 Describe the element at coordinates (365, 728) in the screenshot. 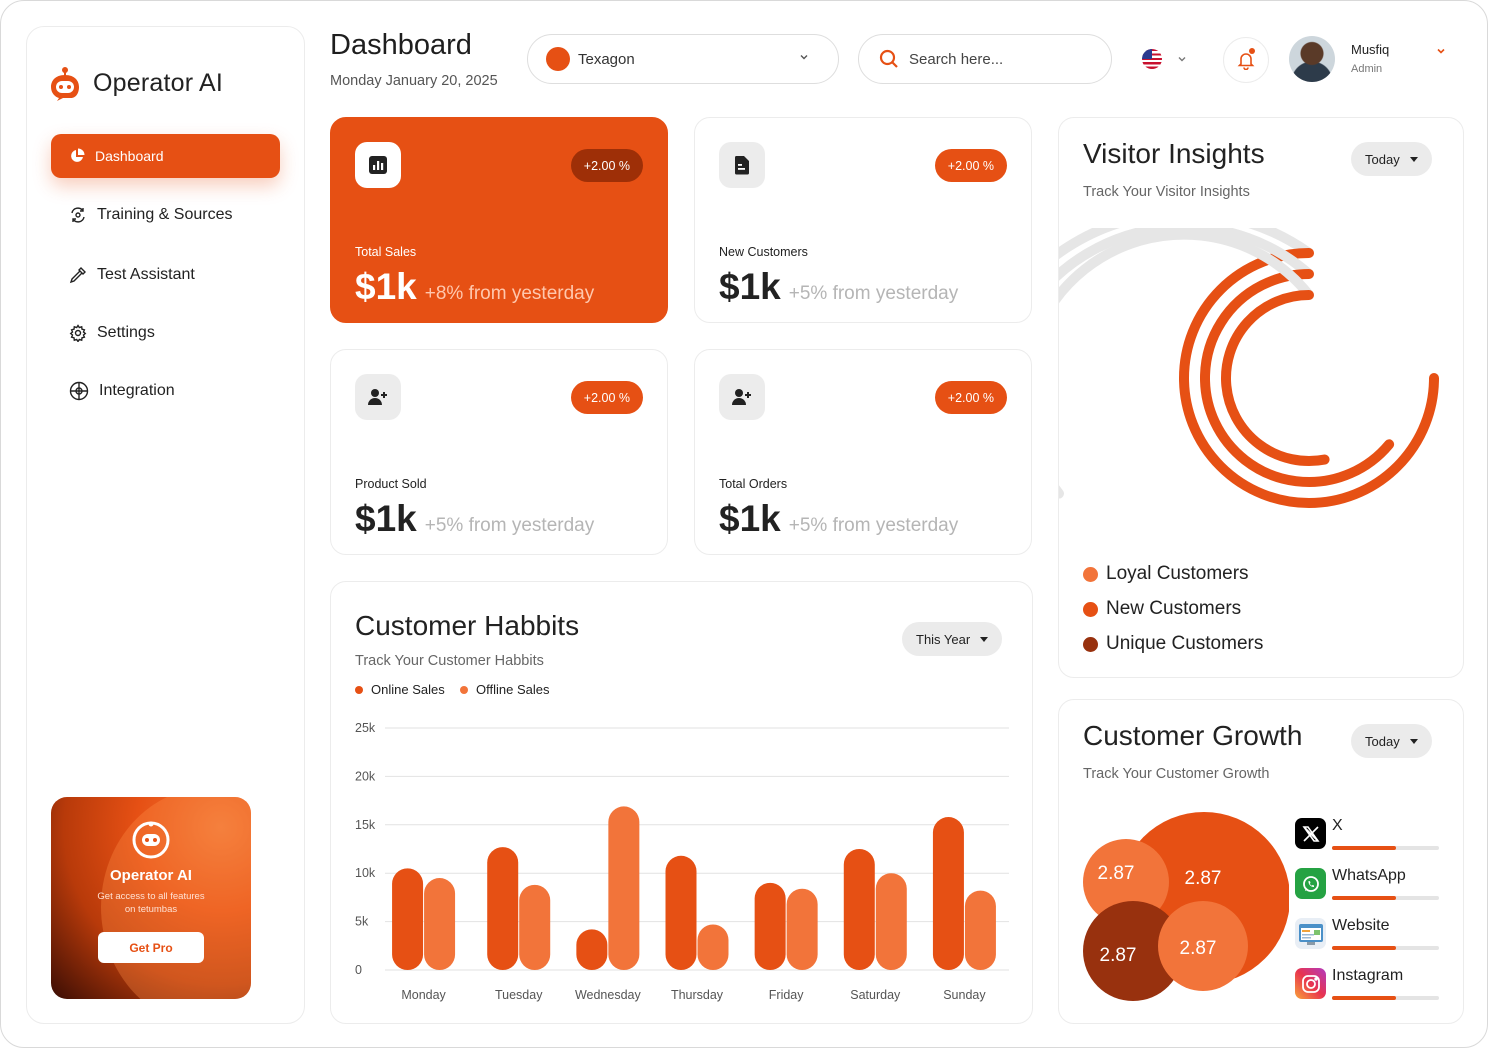

I see `y-tick-label: 25k` at that location.